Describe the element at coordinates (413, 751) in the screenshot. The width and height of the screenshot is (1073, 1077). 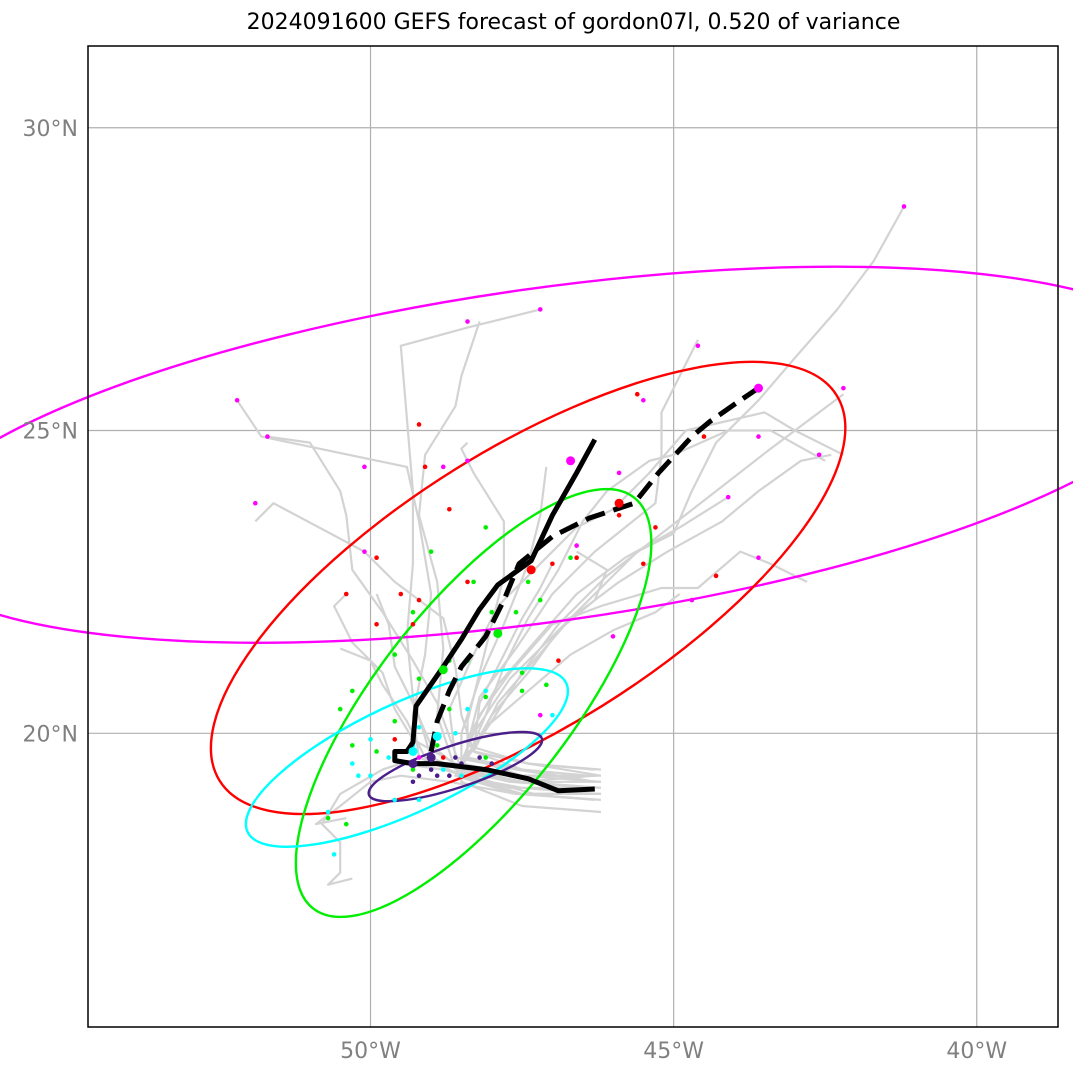
I see `day2-mean-marker` at that location.